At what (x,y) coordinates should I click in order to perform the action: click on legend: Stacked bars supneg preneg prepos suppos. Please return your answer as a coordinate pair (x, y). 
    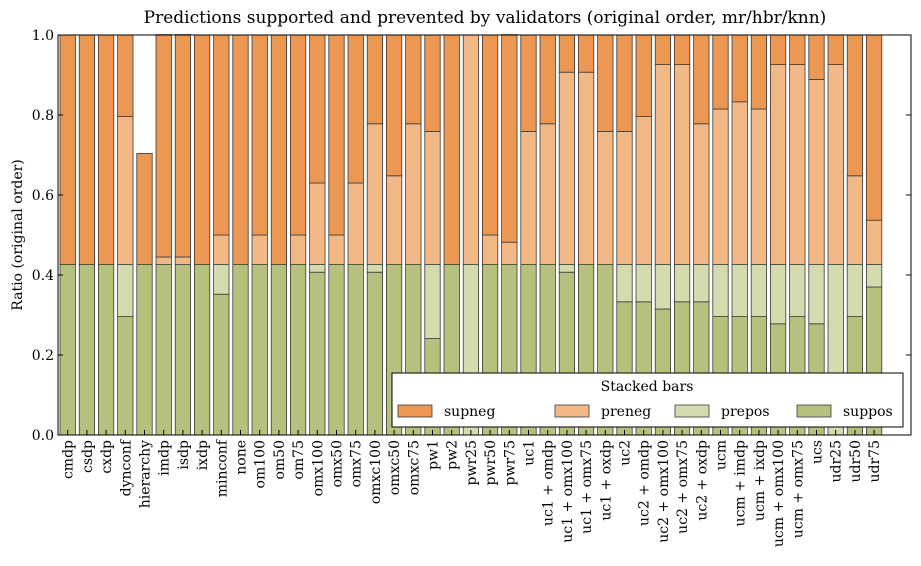
    Looking at the image, I should click on (647, 400).